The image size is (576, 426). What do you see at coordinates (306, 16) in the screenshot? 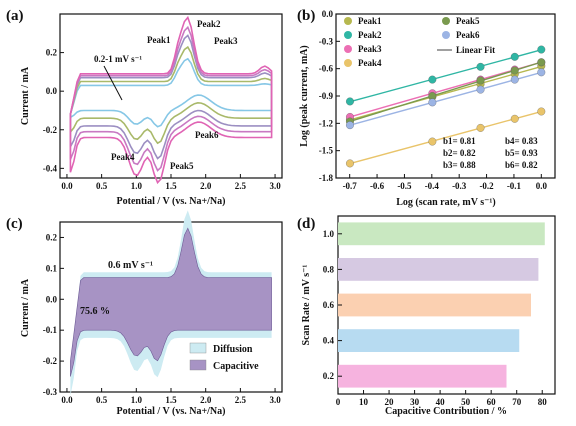
I see `panel-label-b: (b)` at bounding box center [306, 16].